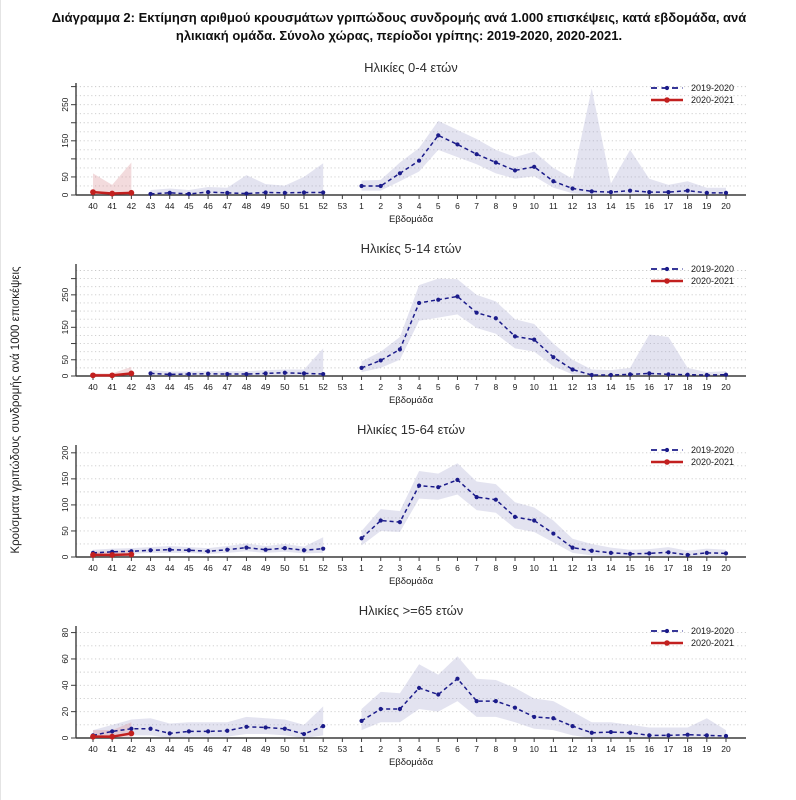 The height and width of the screenshot is (800, 796). What do you see at coordinates (411, 68) in the screenshot?
I see `panel-title: Ηλικίες 0-4 ετών` at bounding box center [411, 68].